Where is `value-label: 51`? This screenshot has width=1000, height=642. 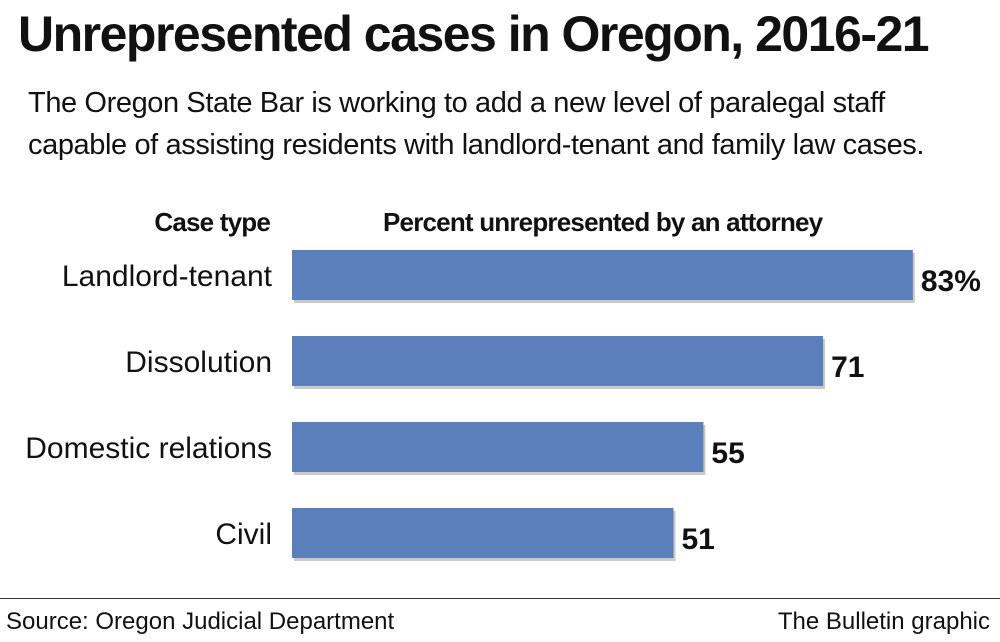
value-label: 51 is located at coordinates (697, 539).